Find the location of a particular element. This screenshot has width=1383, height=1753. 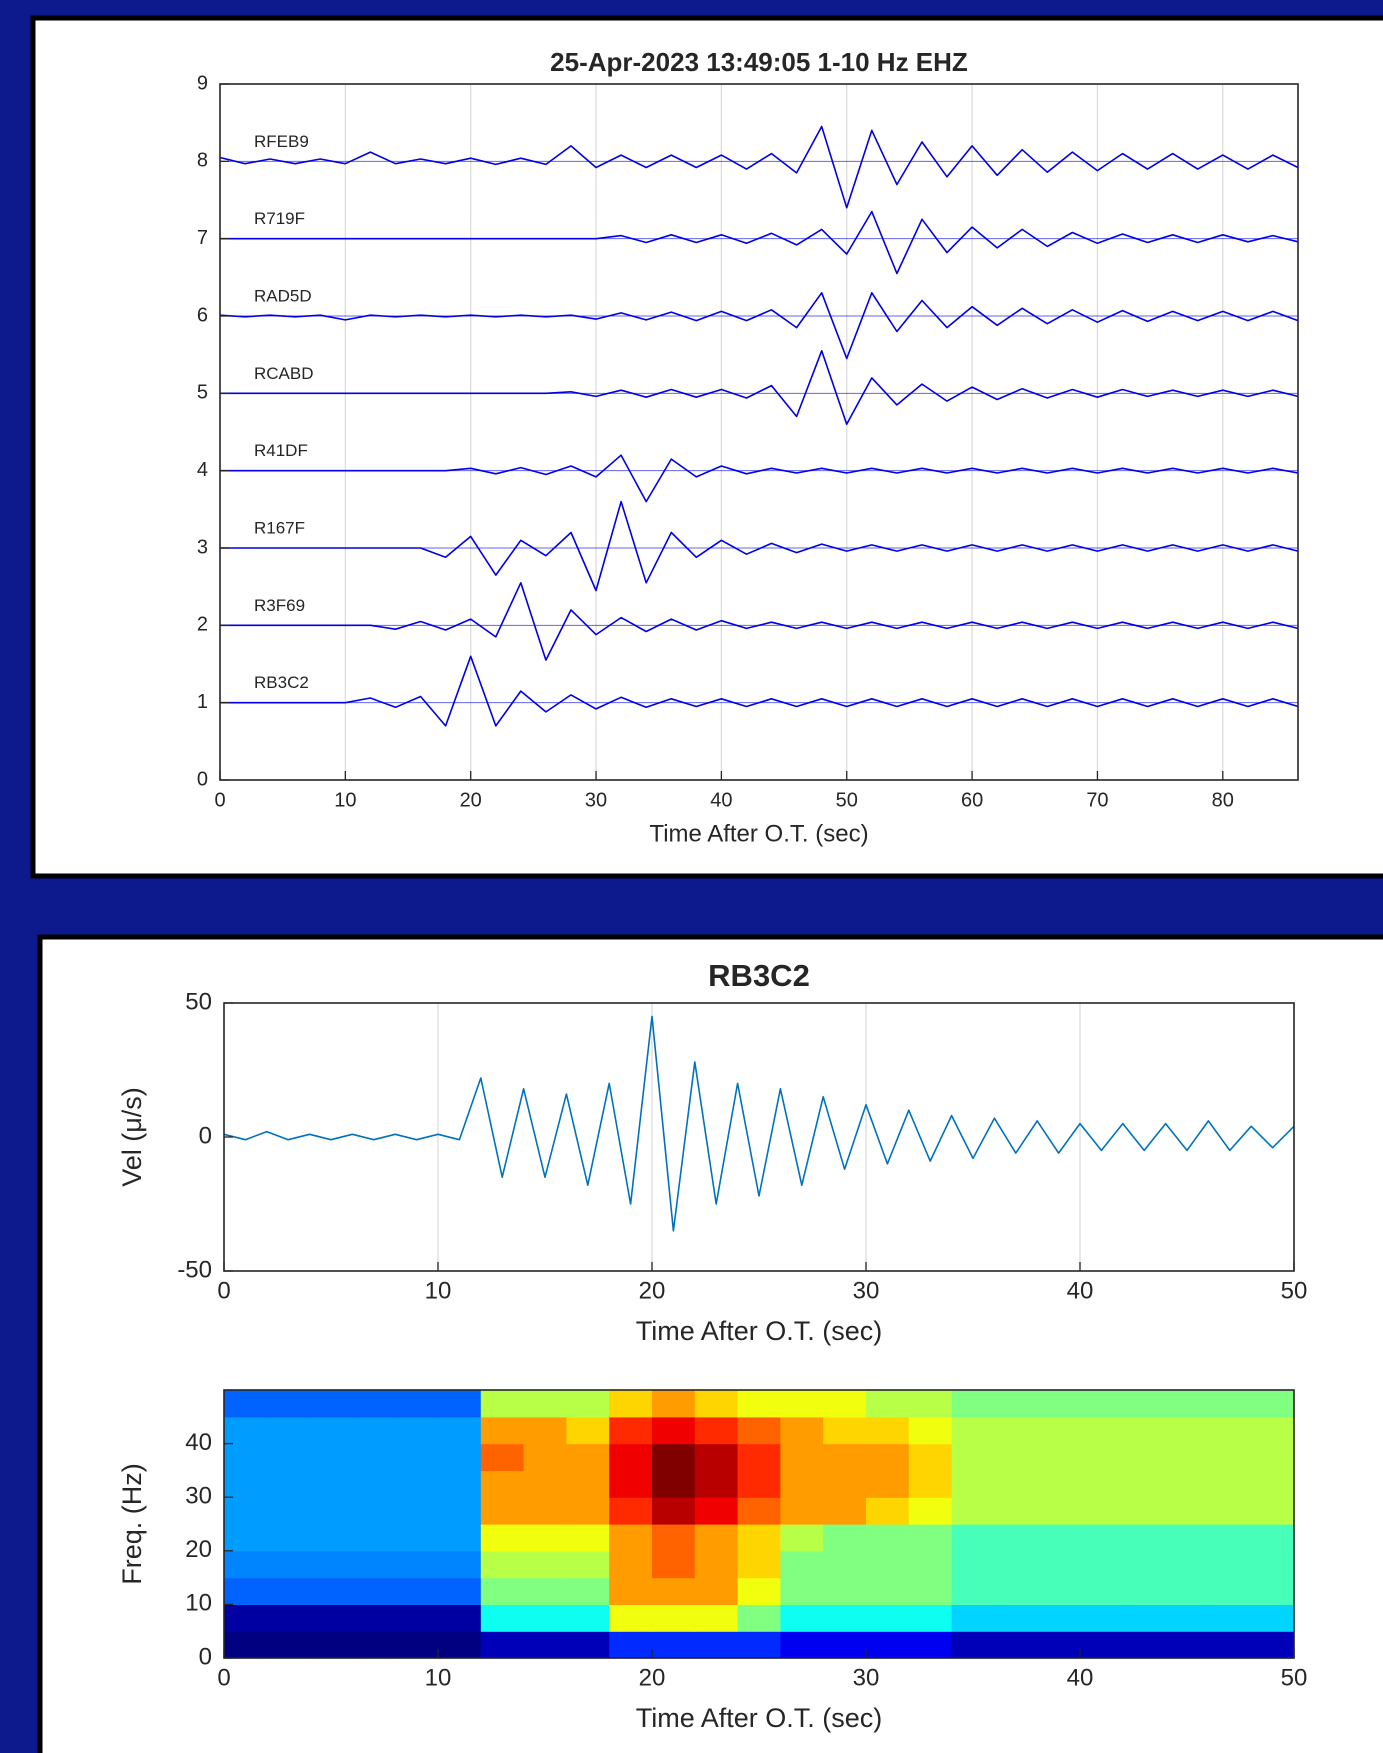

x-tick-label: 50 is located at coordinates (847, 800).